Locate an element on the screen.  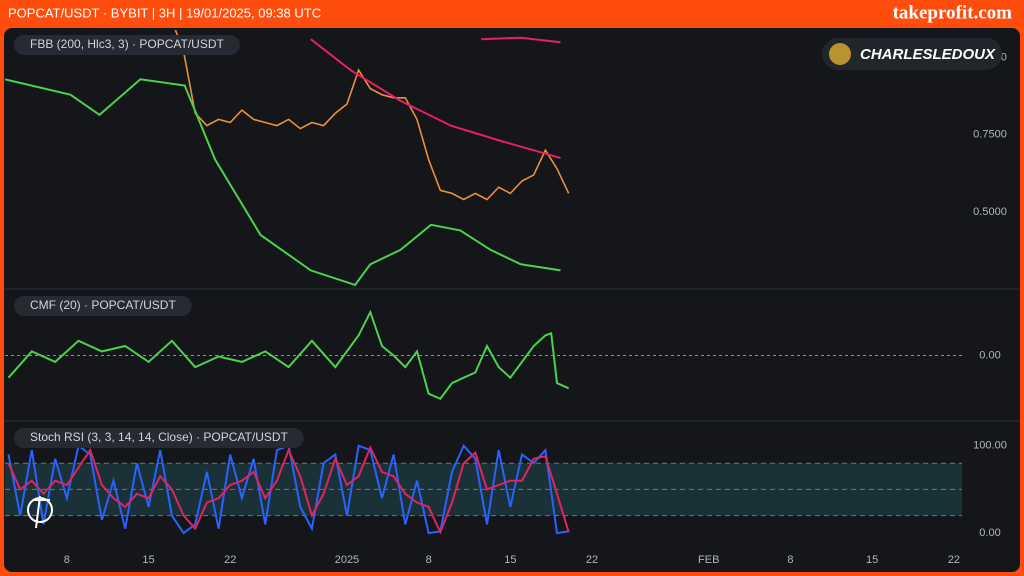
pane-title: CMF (20) · POPCAT/USDT is located at coordinates (103, 305).